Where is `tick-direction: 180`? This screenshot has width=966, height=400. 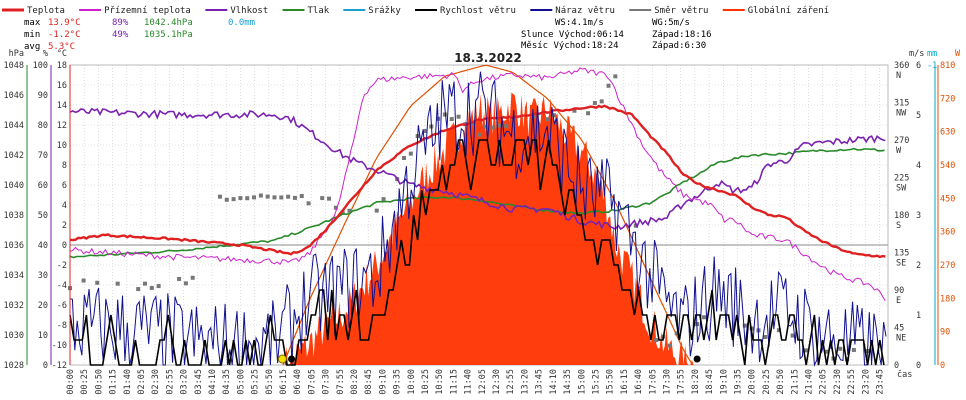
tick-direction: 180 is located at coordinates (901, 216).